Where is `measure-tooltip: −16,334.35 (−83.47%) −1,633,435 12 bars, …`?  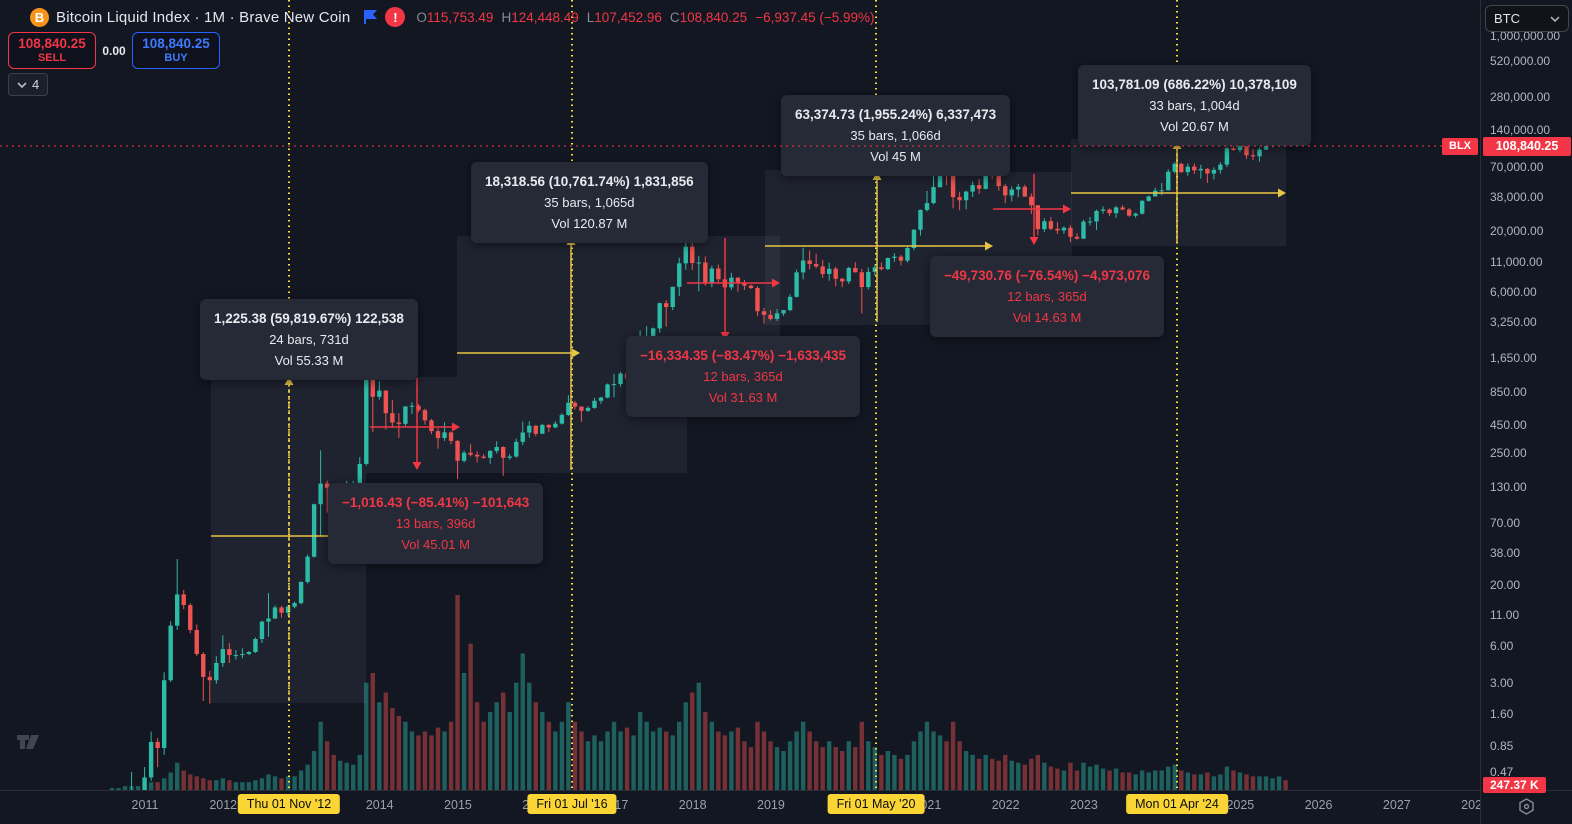 measure-tooltip: −16,334.35 (−83.47%) −1,633,435 12 bars, … is located at coordinates (743, 376).